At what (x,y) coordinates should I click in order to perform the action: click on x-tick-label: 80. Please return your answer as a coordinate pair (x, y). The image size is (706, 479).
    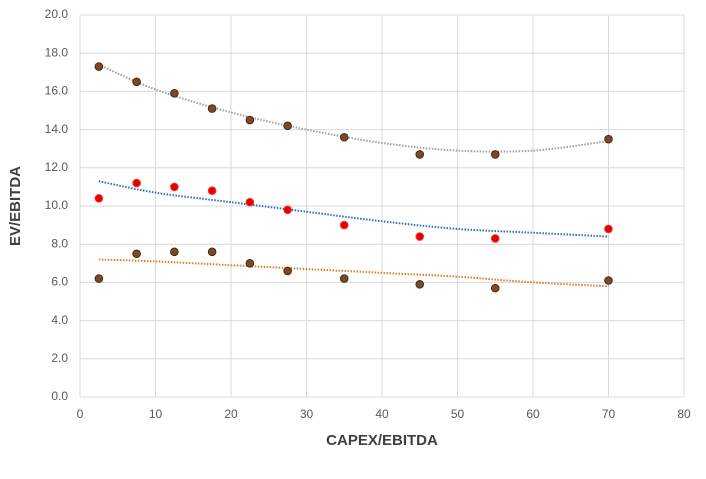
    Looking at the image, I should click on (684, 414).